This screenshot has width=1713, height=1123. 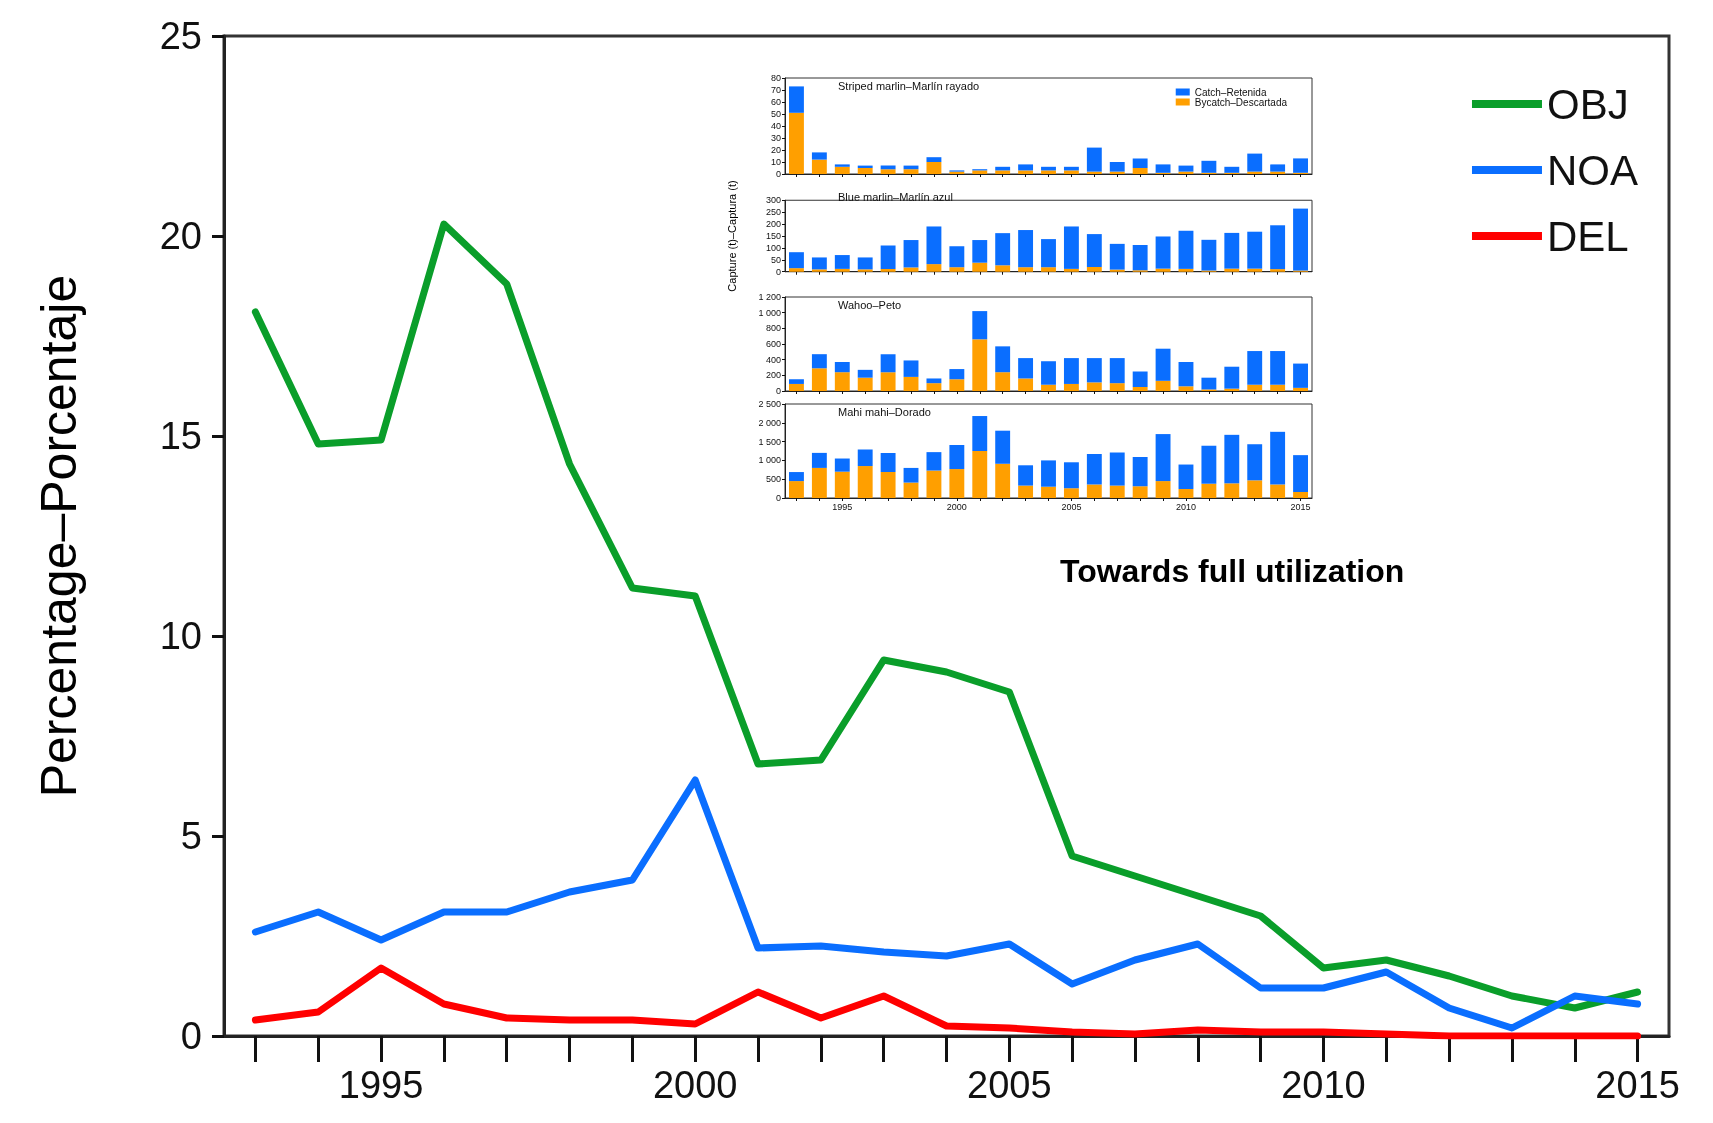 I want to click on y-tick-label: 800, so click(x=773, y=328).